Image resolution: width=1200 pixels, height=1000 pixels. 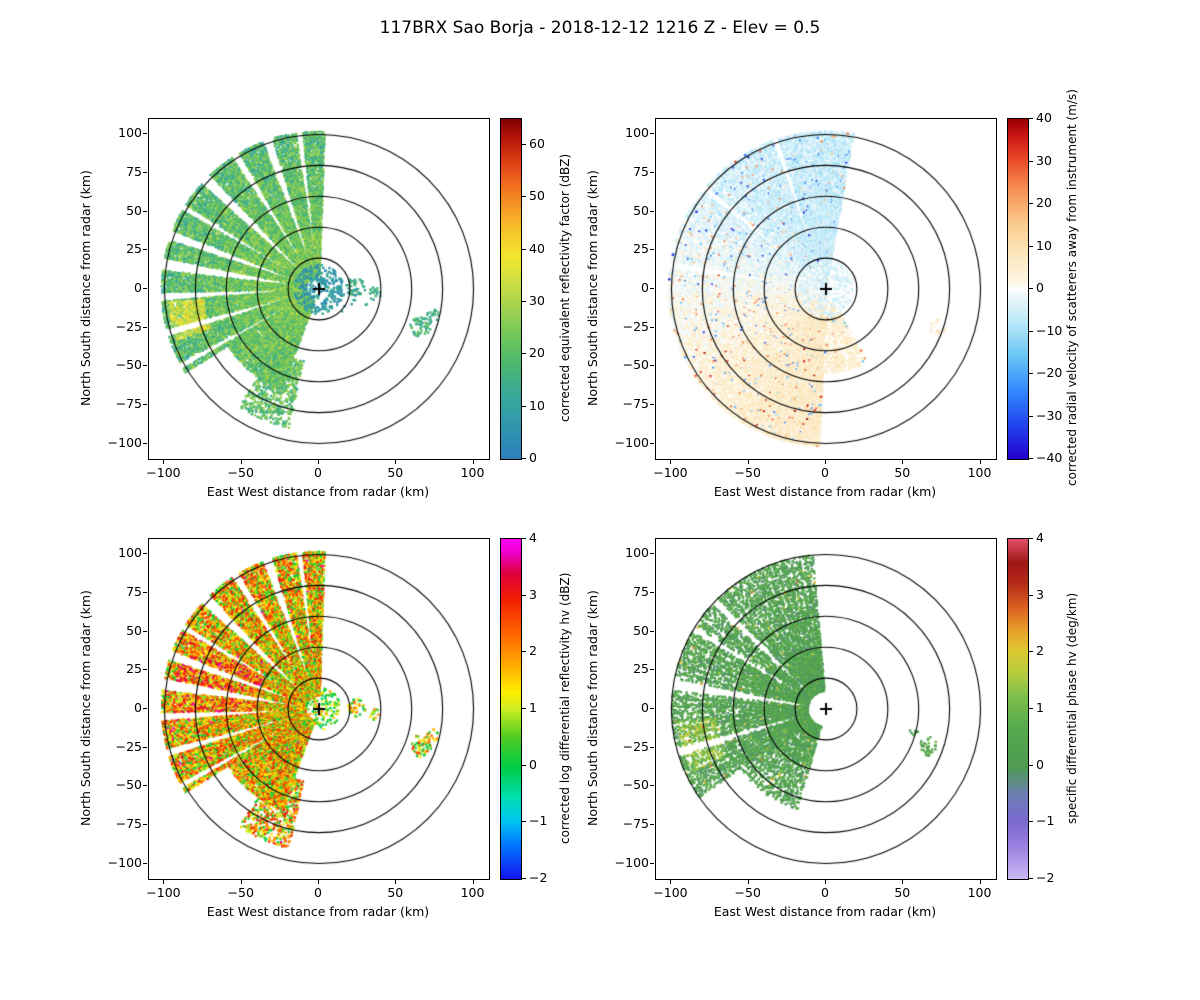 What do you see at coordinates (826, 289) in the screenshot?
I see `velocity-ppi-canvas` at bounding box center [826, 289].